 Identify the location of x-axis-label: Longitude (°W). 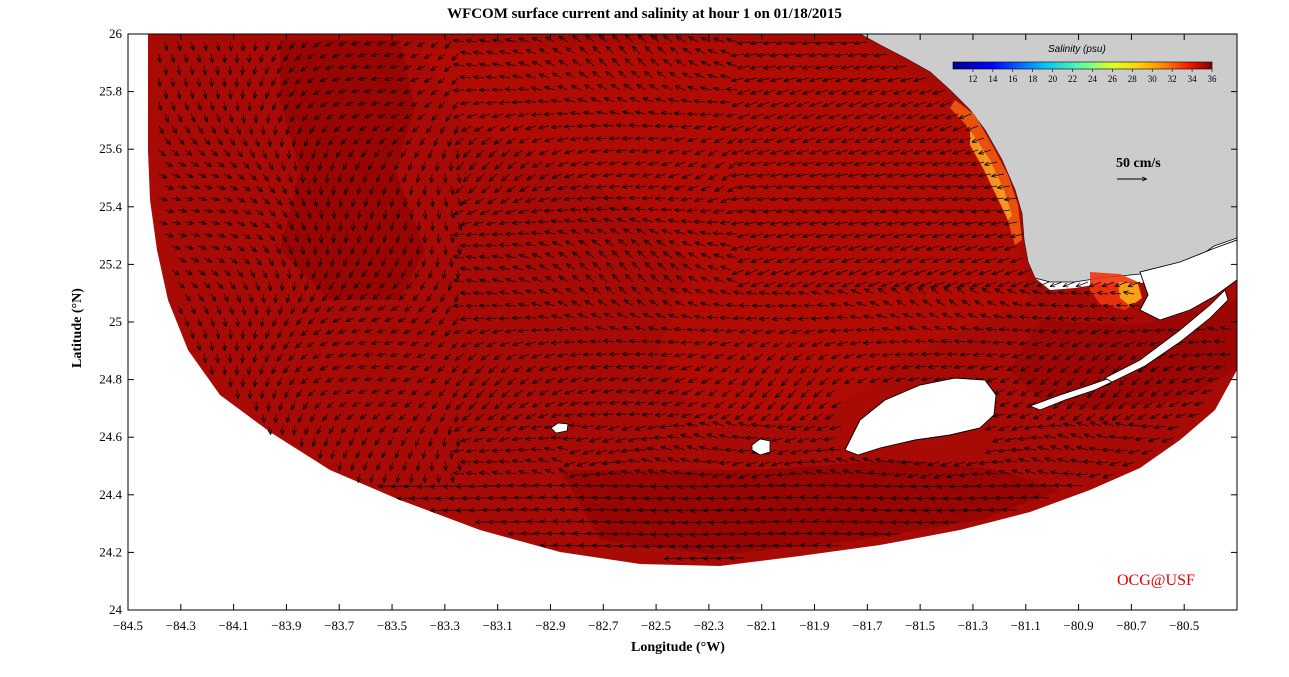
(678, 647).